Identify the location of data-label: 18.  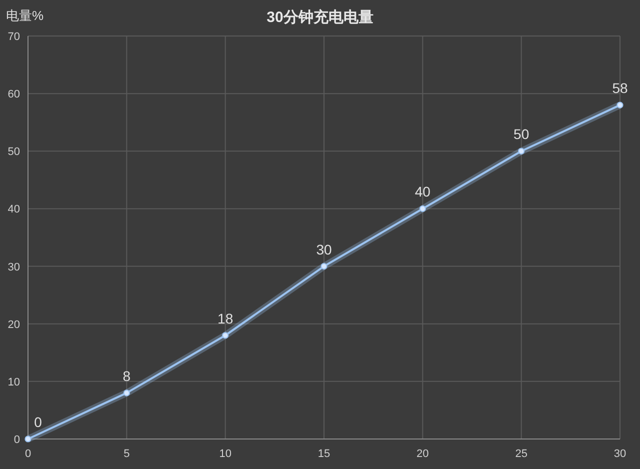
(226, 318).